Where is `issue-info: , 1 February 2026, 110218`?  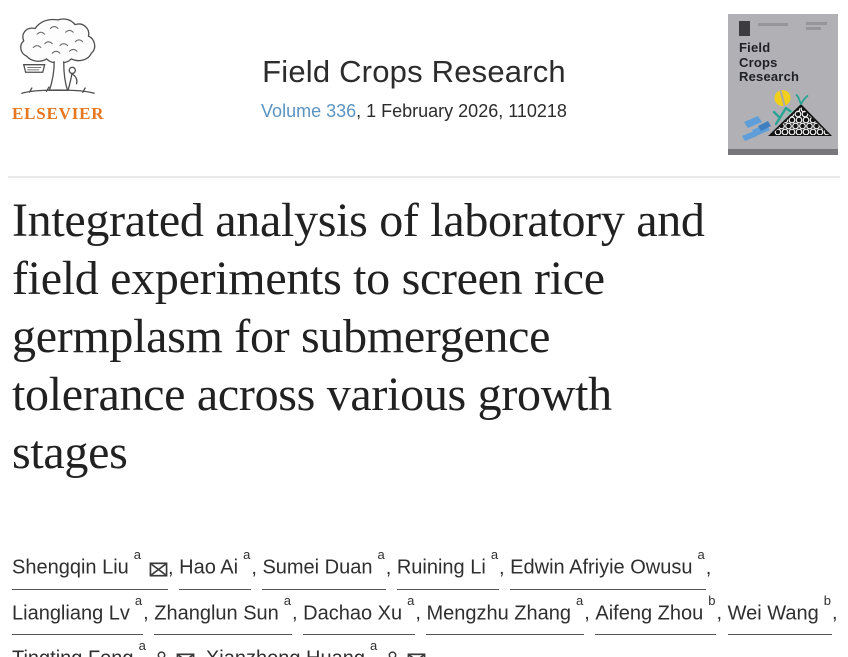
issue-info: , 1 February 2026, 110218 is located at coordinates (461, 111).